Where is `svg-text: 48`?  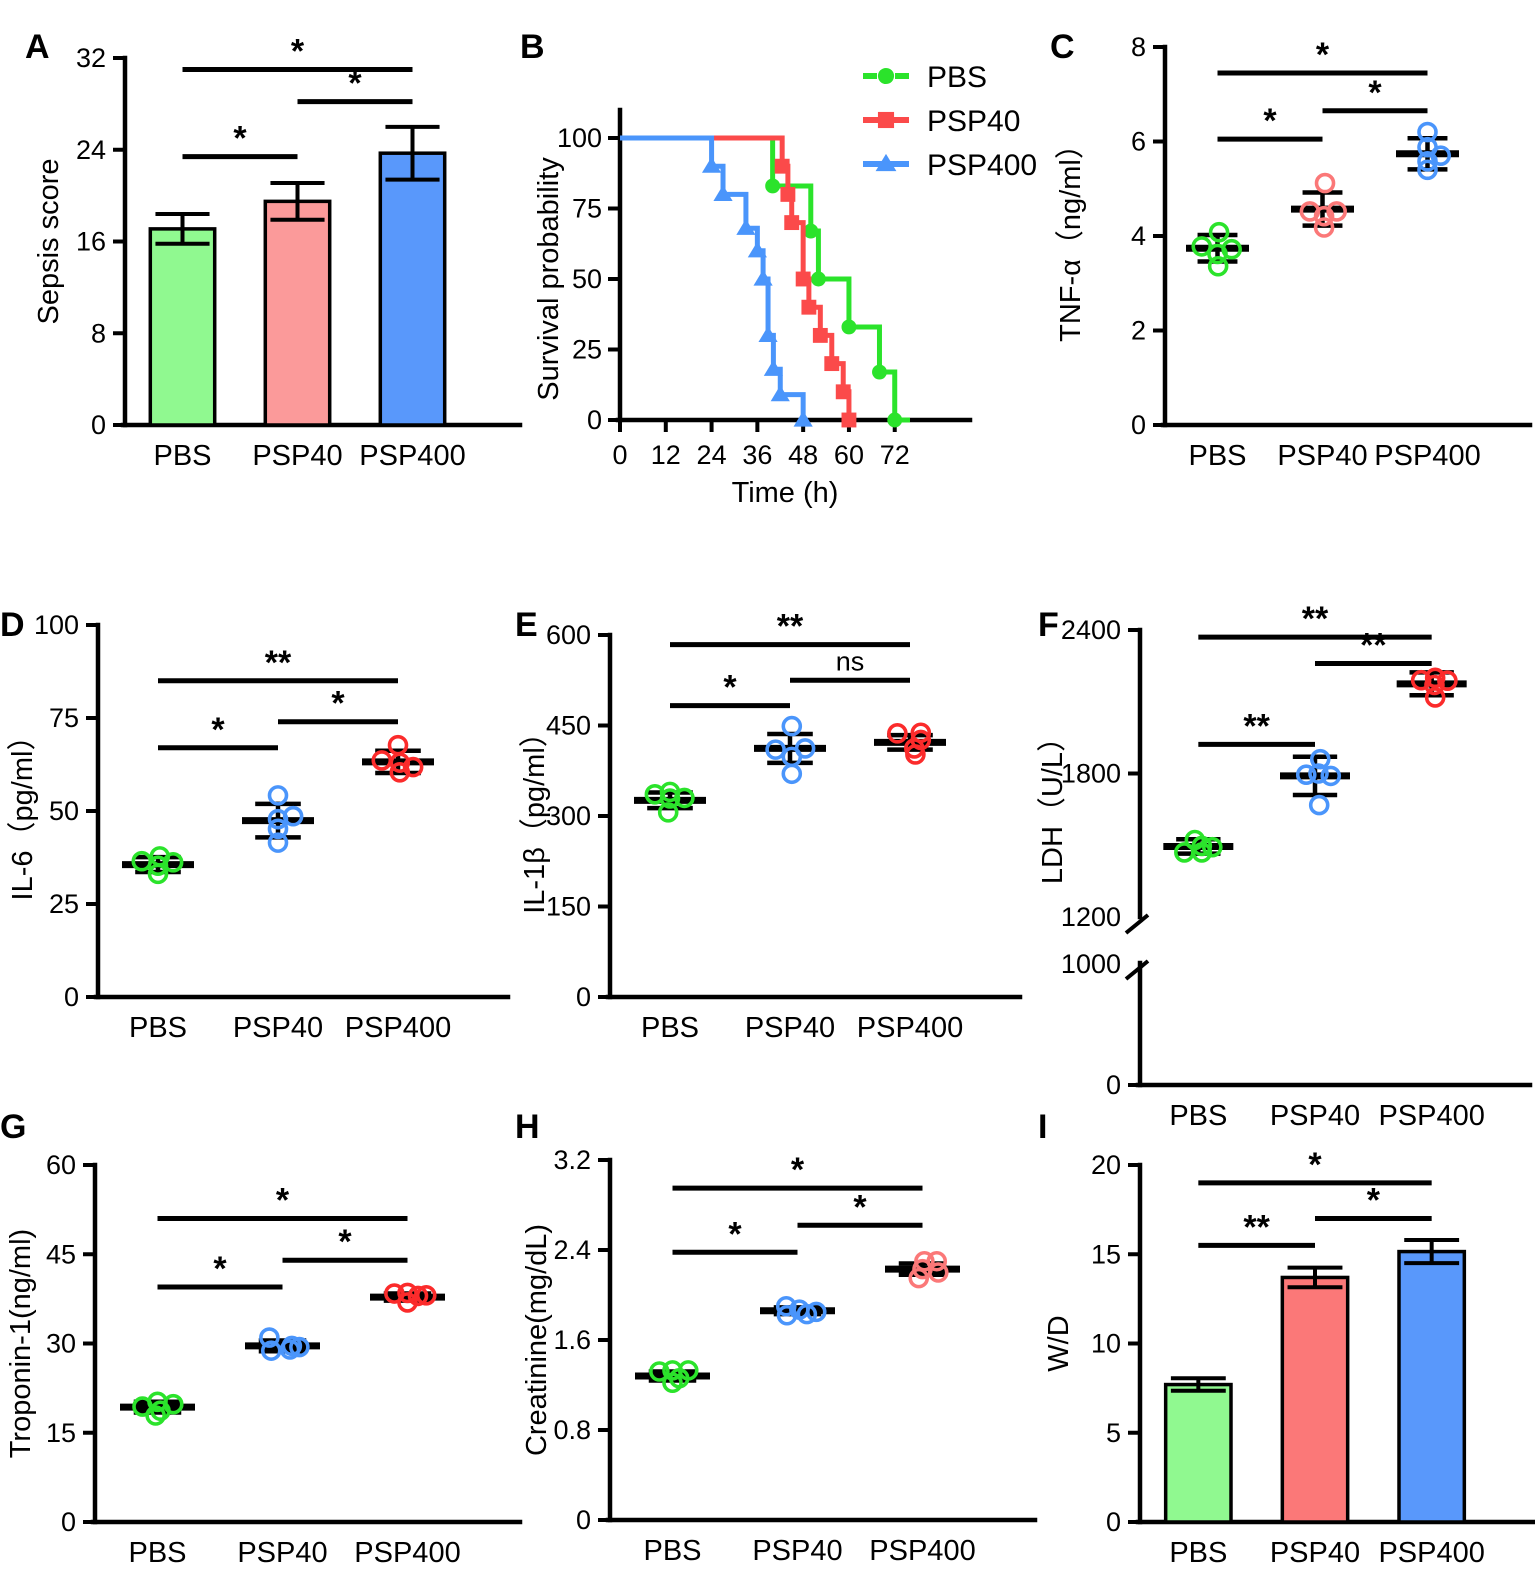 svg-text: 48 is located at coordinates (803, 455).